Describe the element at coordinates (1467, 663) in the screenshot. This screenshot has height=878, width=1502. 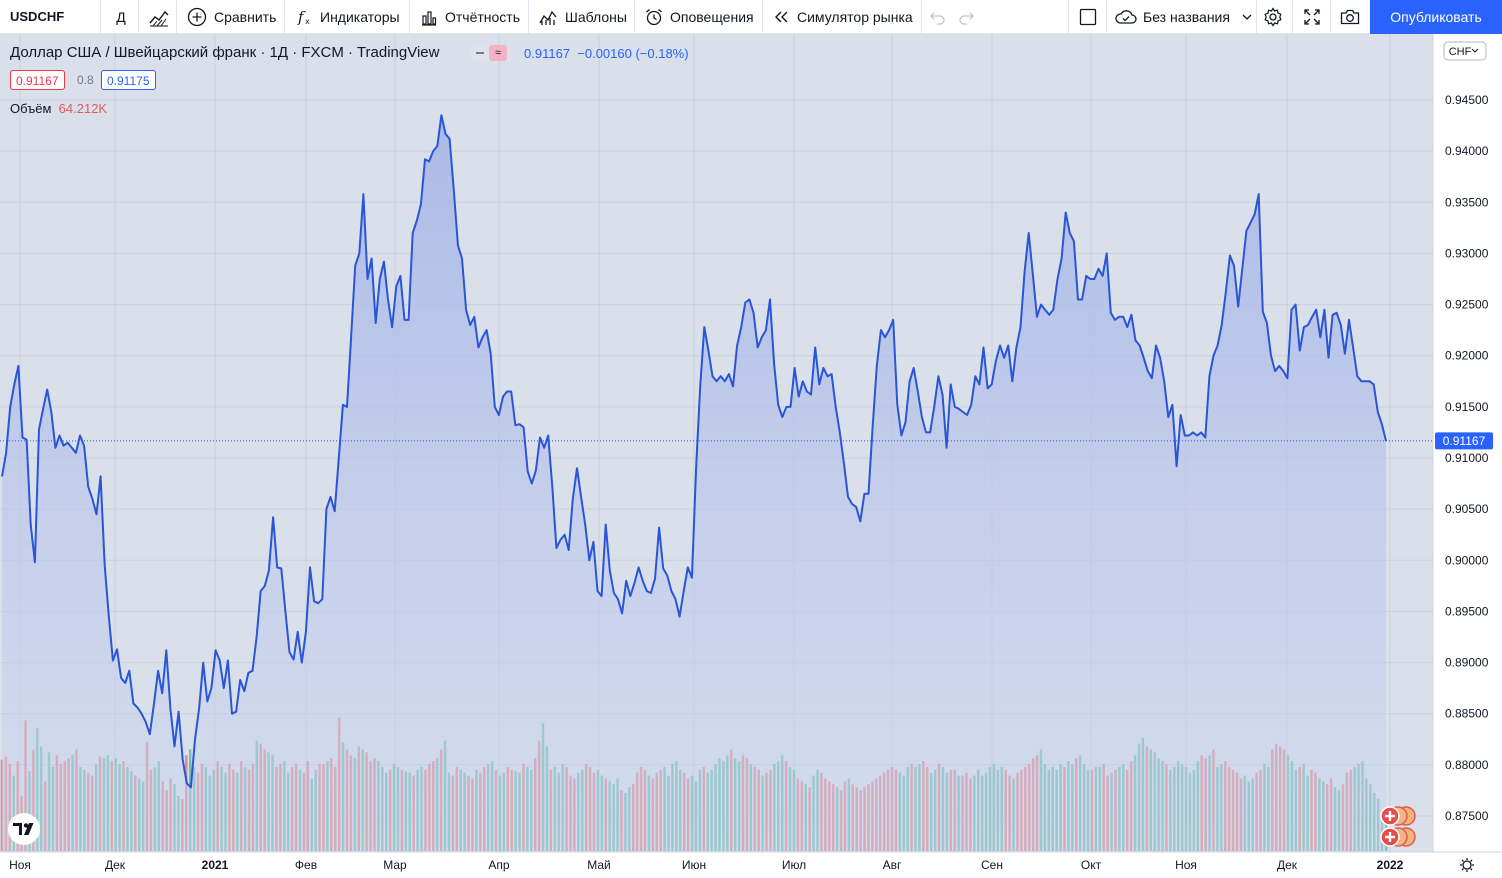
I see `price-tick-label: 0.89000` at that location.